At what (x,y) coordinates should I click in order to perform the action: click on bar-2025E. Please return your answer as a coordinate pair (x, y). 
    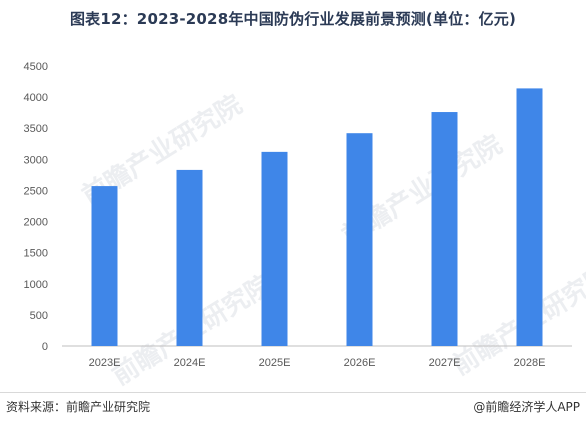
    Looking at the image, I should click on (274, 248).